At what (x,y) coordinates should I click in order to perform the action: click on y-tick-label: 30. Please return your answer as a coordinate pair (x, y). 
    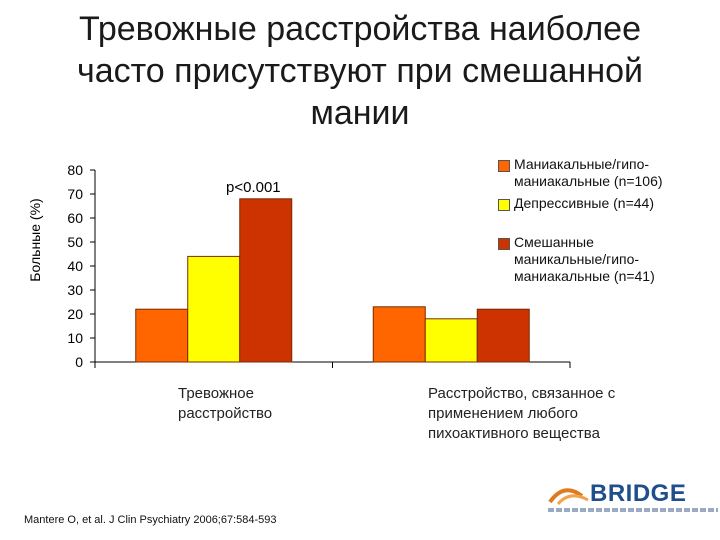
    Looking at the image, I should click on (75, 290).